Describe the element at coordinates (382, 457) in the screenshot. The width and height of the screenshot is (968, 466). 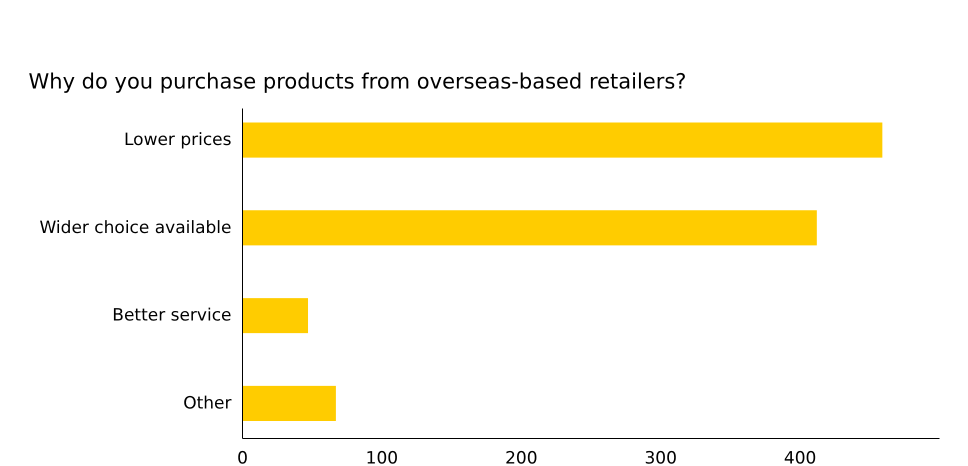
I see `x-tick-label: 100` at that location.